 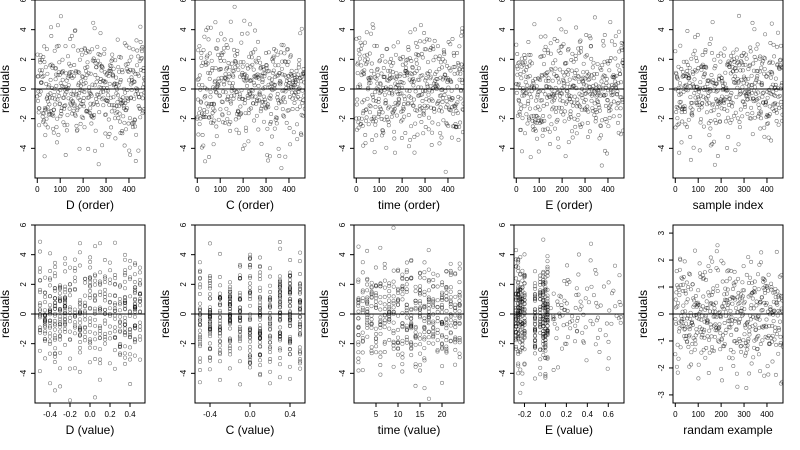 What do you see at coordinates (540, 189) in the screenshot?
I see `x-tick-label: 100` at bounding box center [540, 189].